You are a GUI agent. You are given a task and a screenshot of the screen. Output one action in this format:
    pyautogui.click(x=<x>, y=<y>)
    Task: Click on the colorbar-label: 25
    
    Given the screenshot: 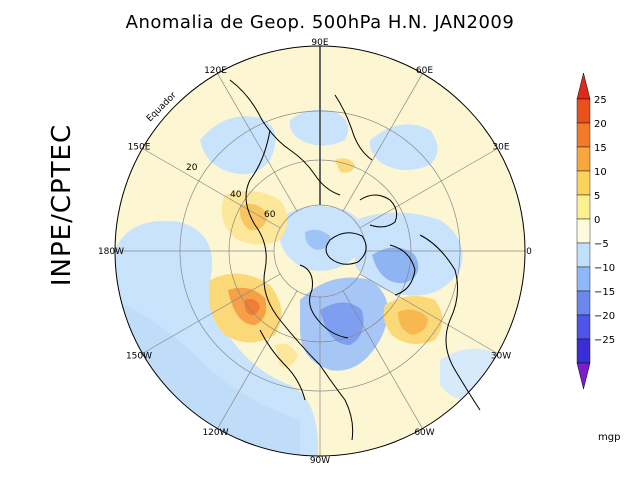 What is the action you would take?
    pyautogui.click(x=600, y=100)
    